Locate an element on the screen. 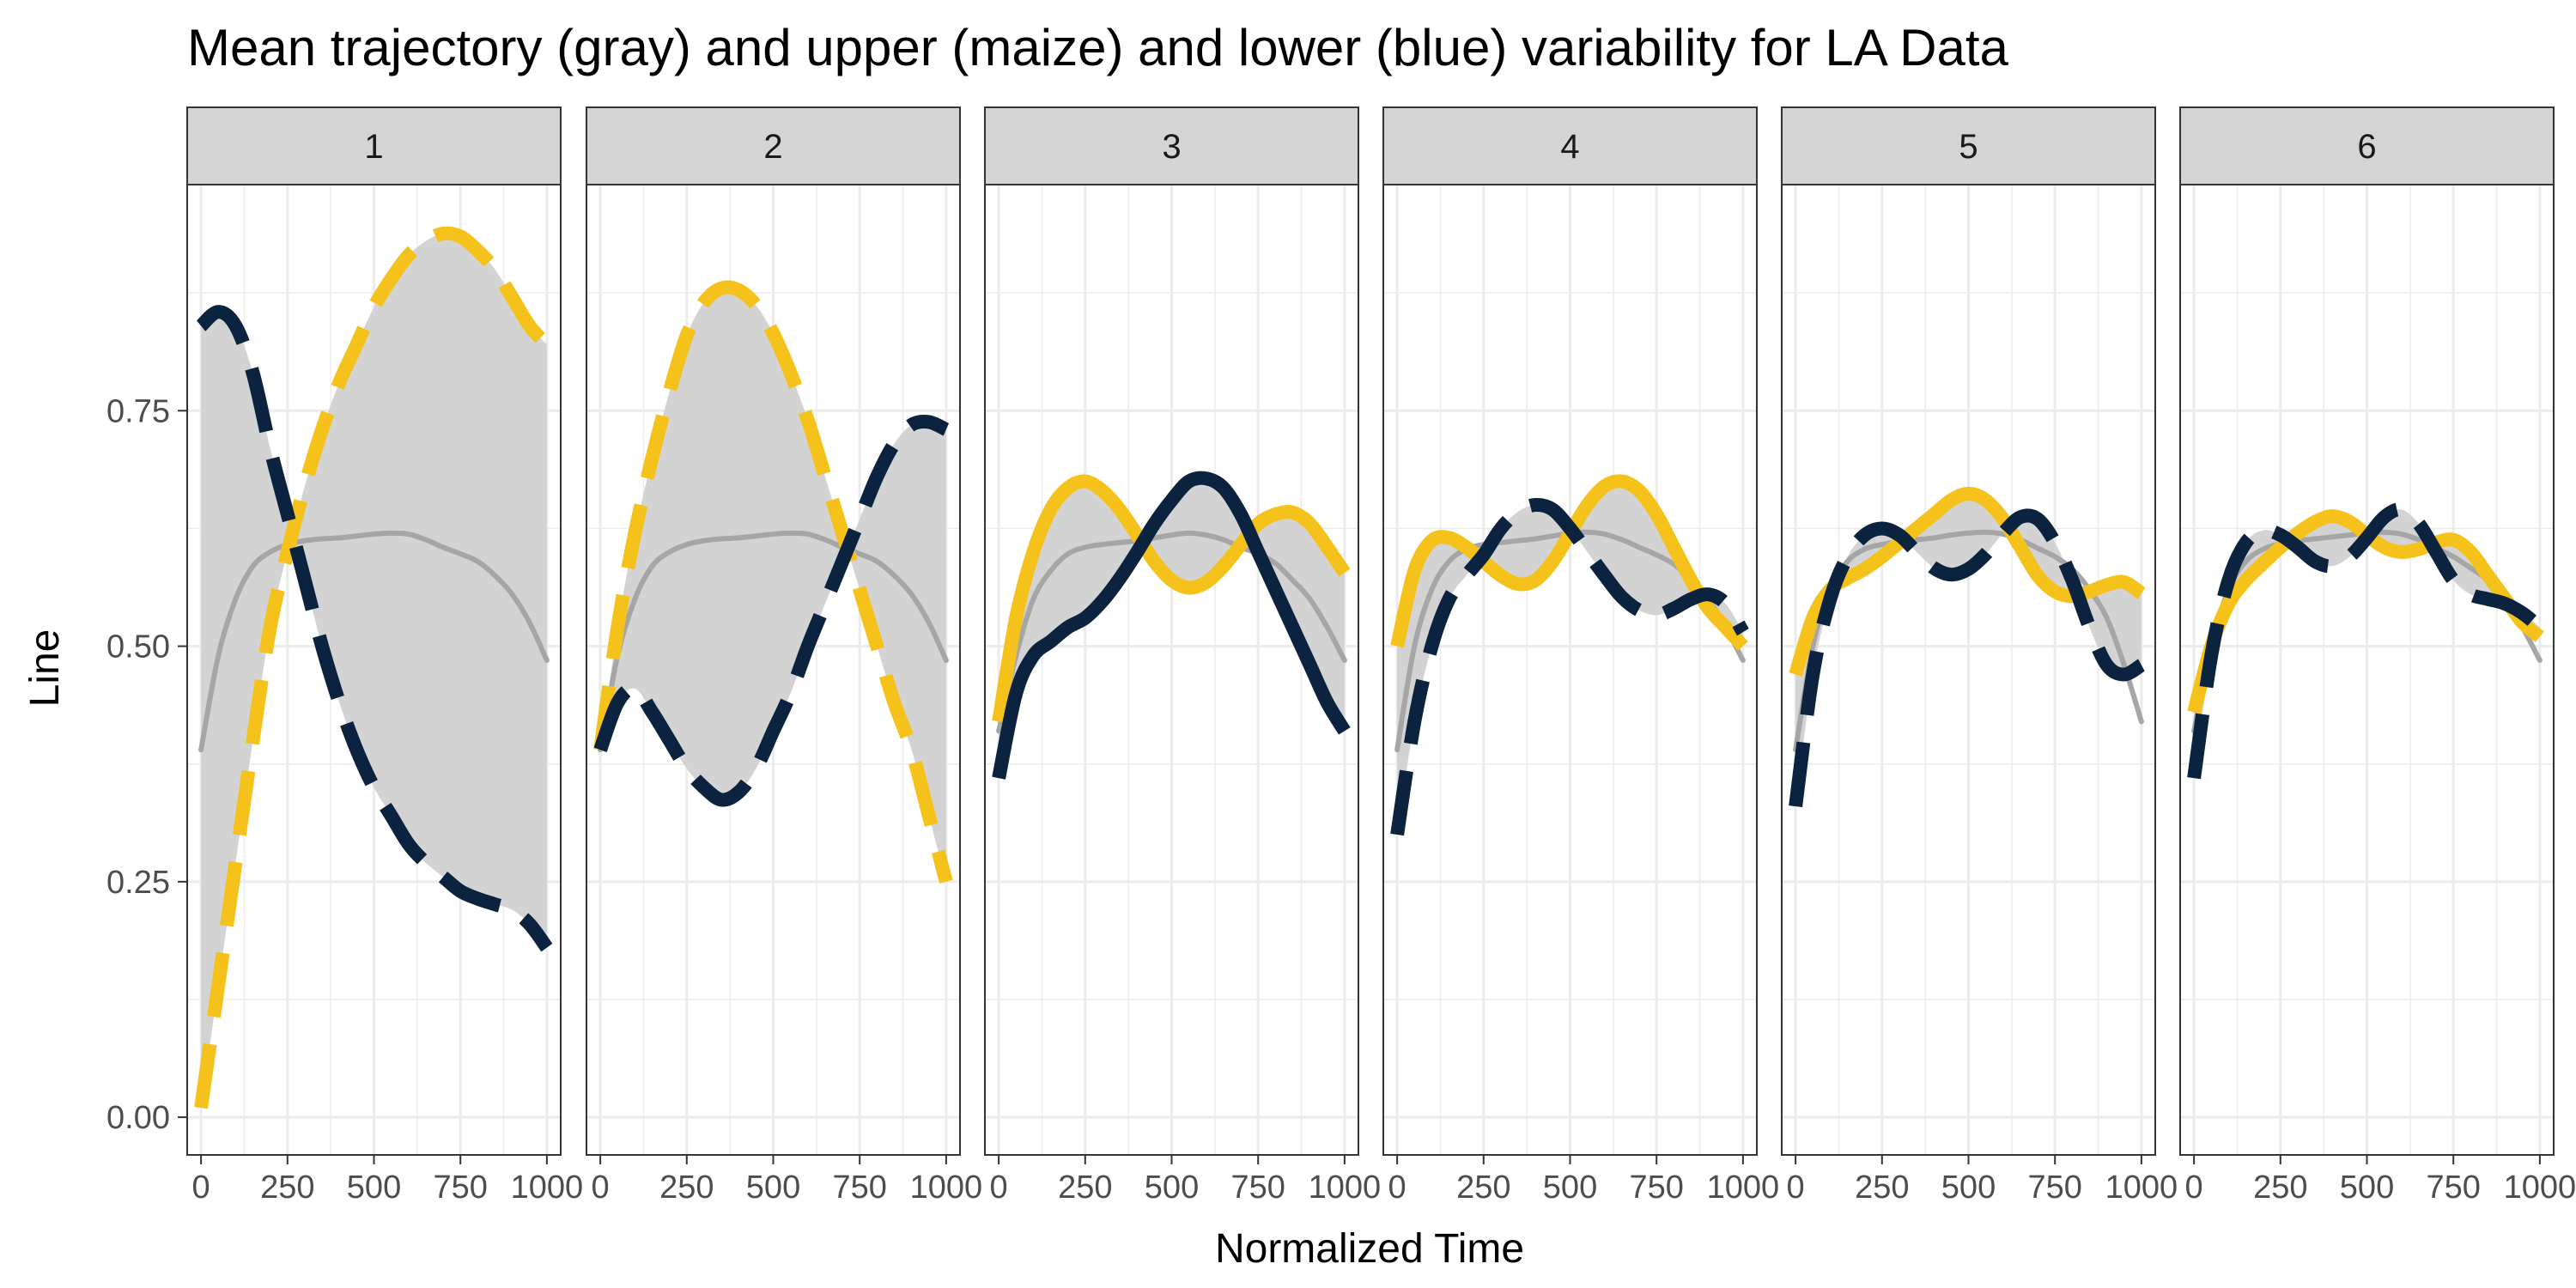 The image size is (2576, 1288). facet-strip-label: 4 is located at coordinates (1569, 147).